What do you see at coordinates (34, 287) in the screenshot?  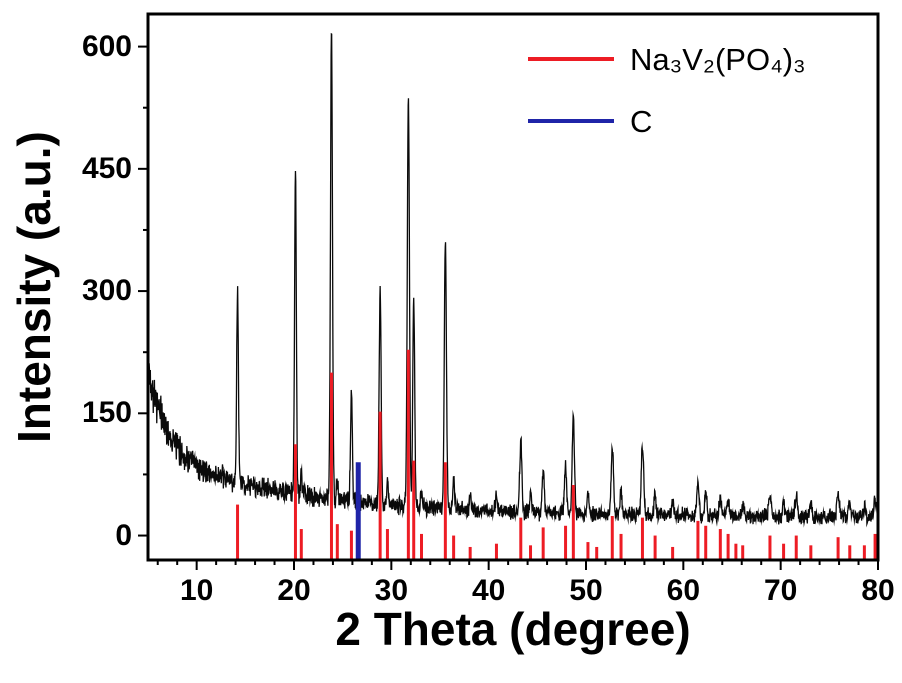 I see `y-axis-label: Intensity (a.u.)` at bounding box center [34, 287].